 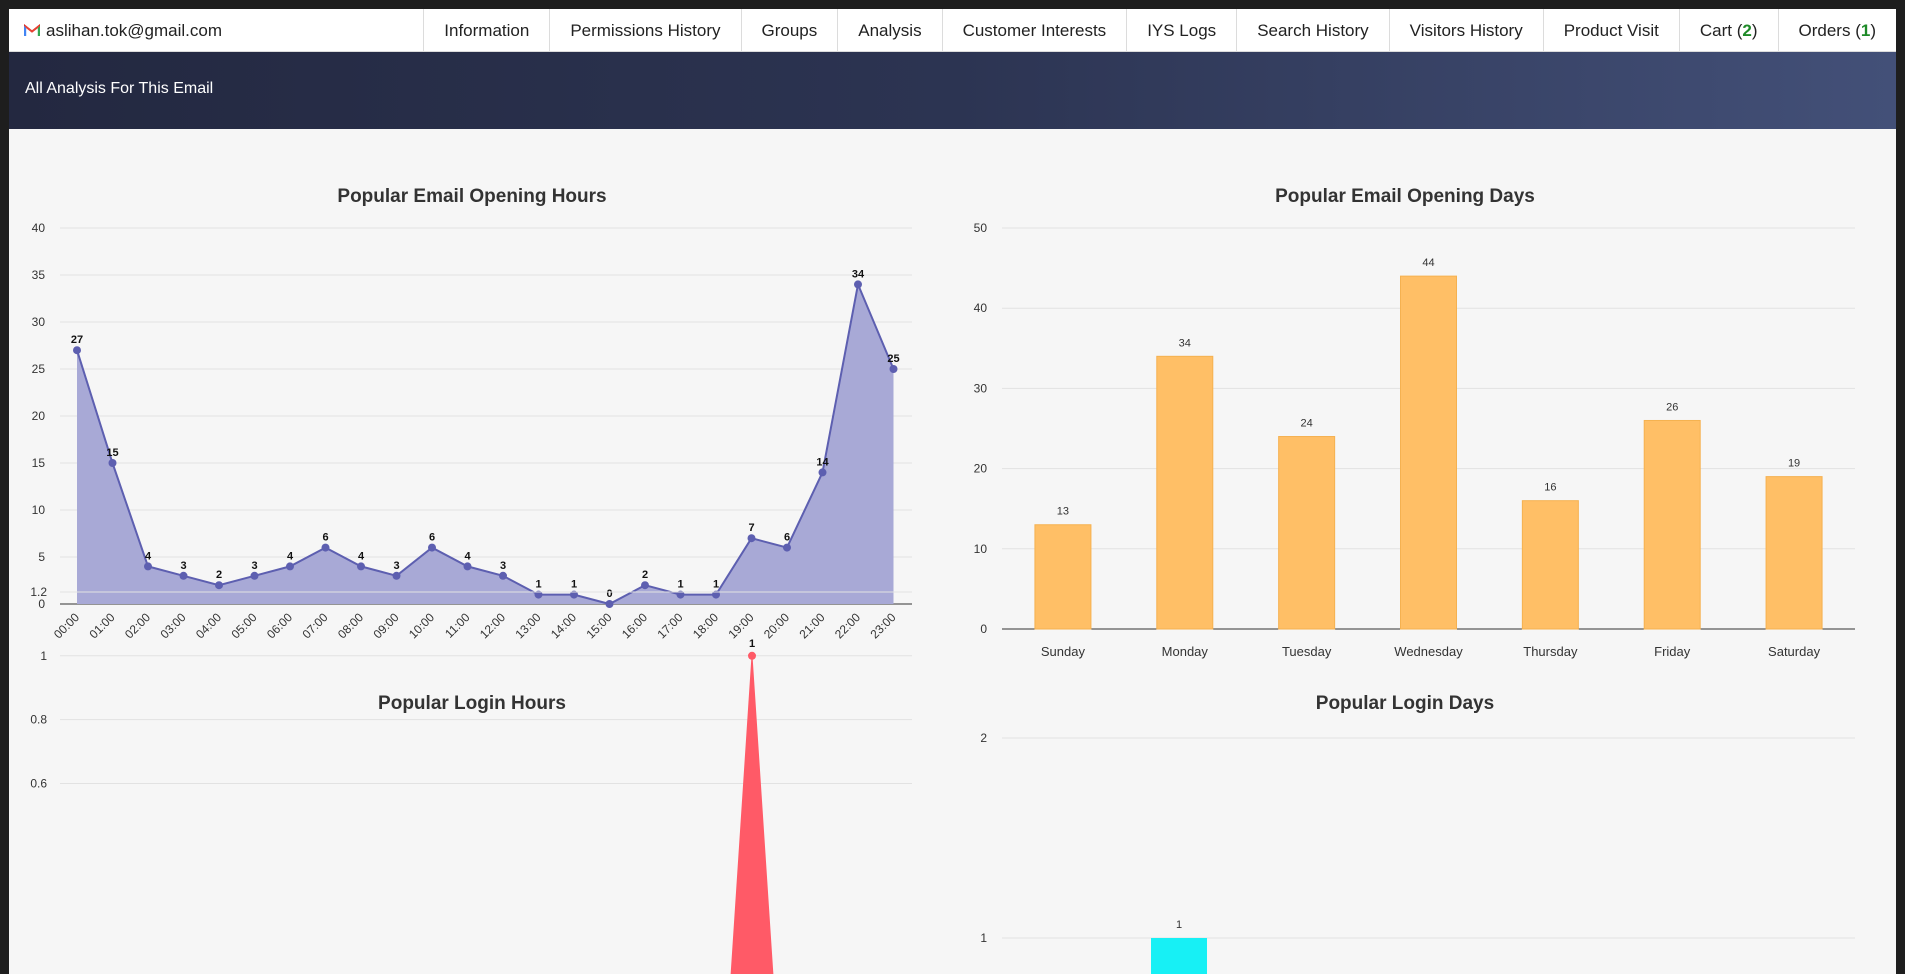 I want to click on x-tick-label: Monday, so click(x=1185, y=651).